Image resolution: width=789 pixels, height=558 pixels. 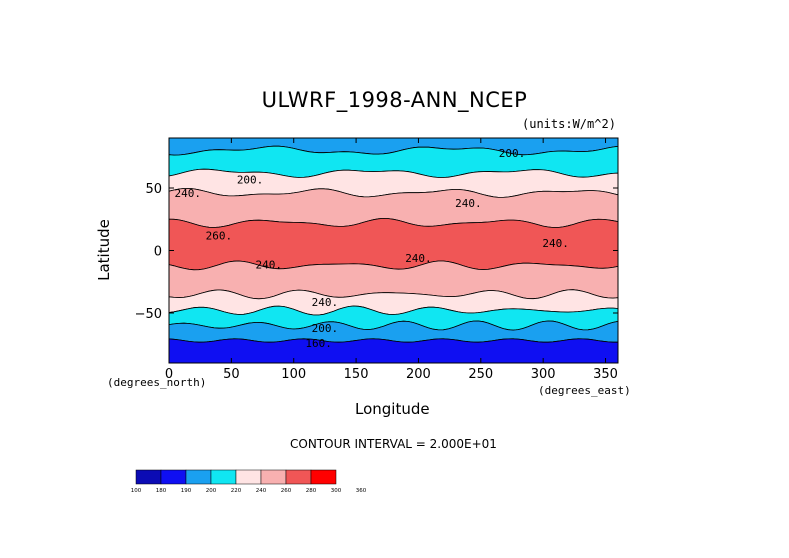 What do you see at coordinates (569, 124) in the screenshot?
I see `units-label: (units:W/m^2)` at bounding box center [569, 124].